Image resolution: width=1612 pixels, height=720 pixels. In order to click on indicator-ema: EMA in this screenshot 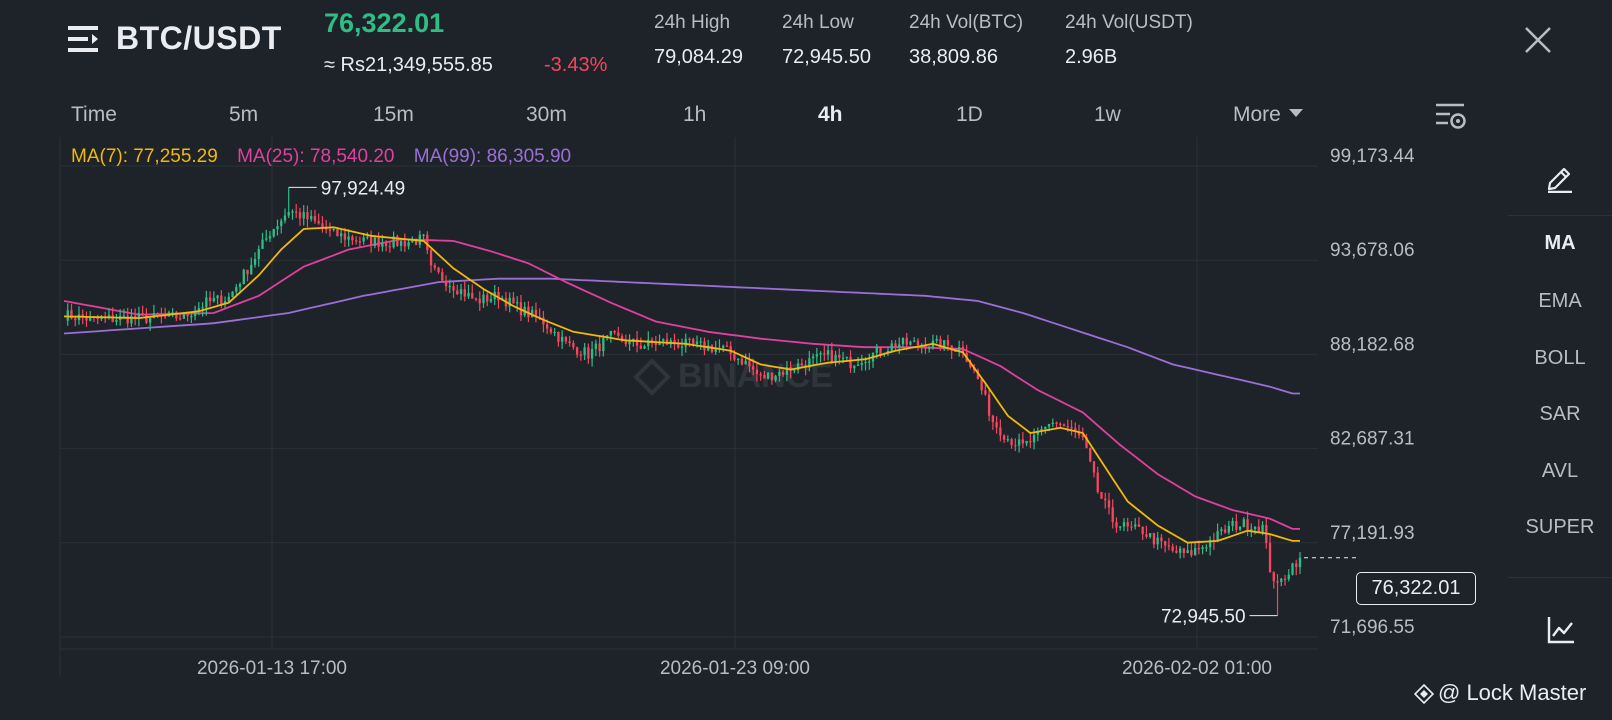, I will do `click(1560, 301)`.